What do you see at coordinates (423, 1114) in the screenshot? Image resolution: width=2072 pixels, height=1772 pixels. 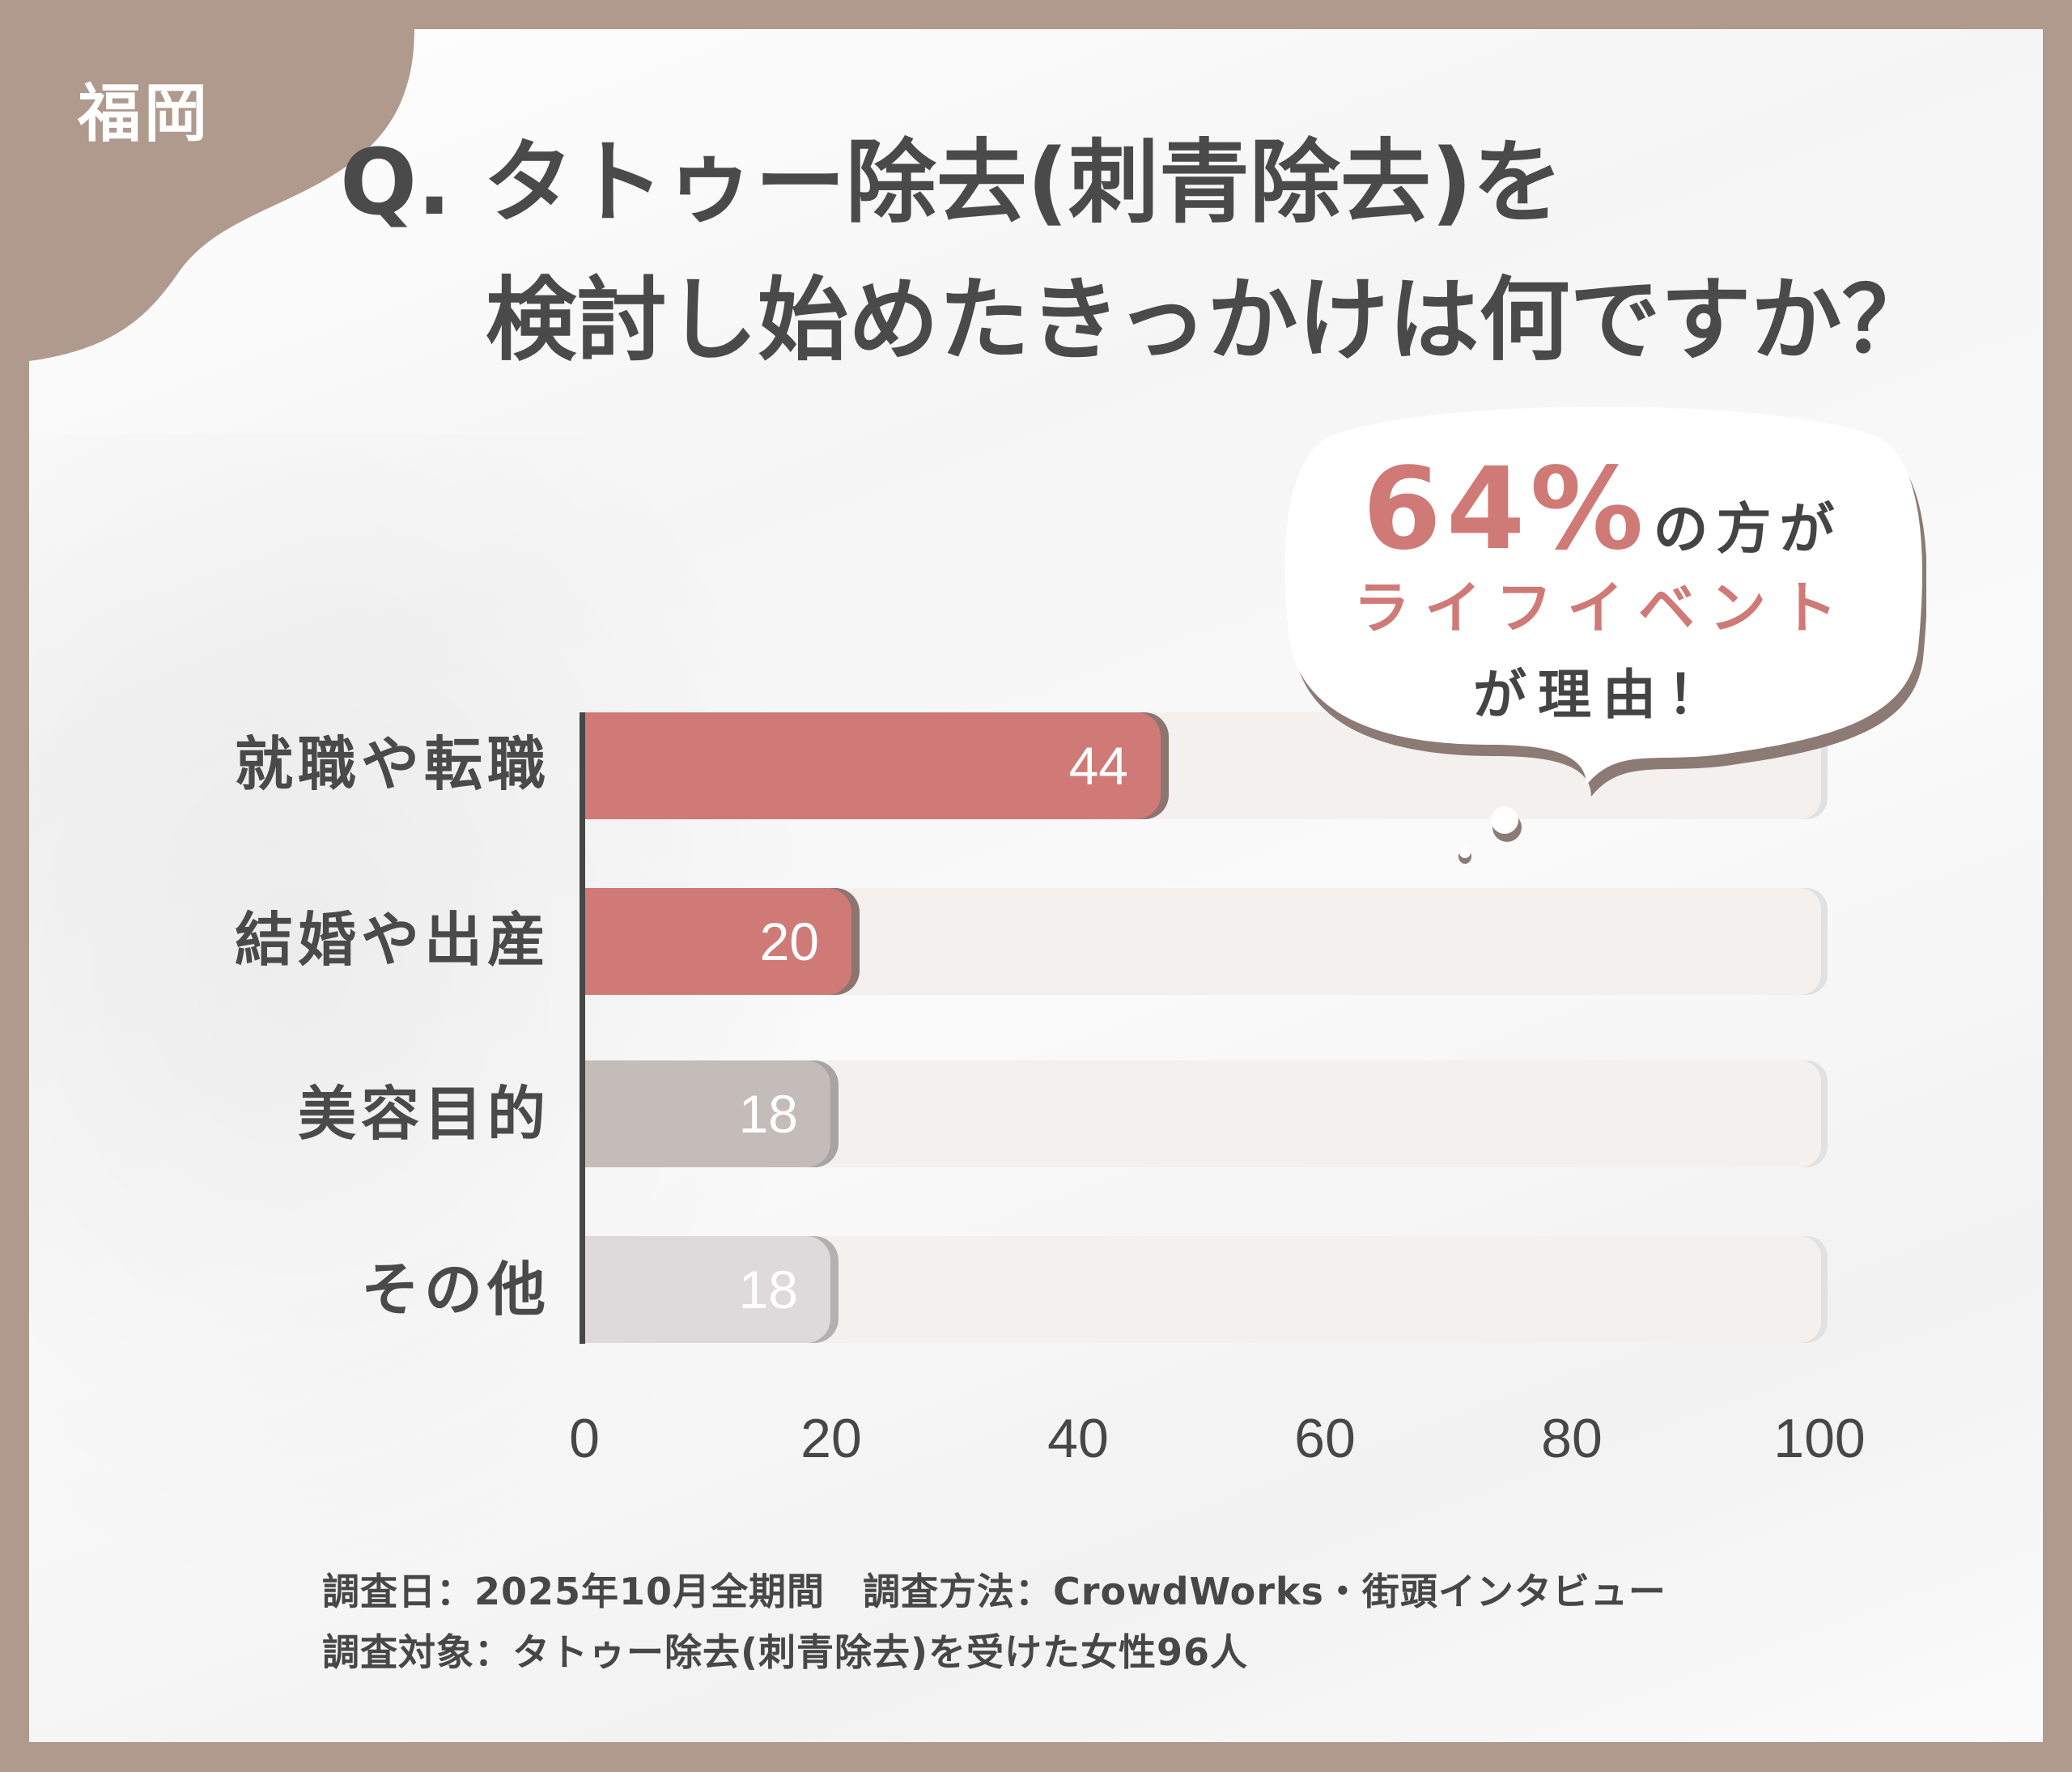 I see `category-label: 美容目的` at bounding box center [423, 1114].